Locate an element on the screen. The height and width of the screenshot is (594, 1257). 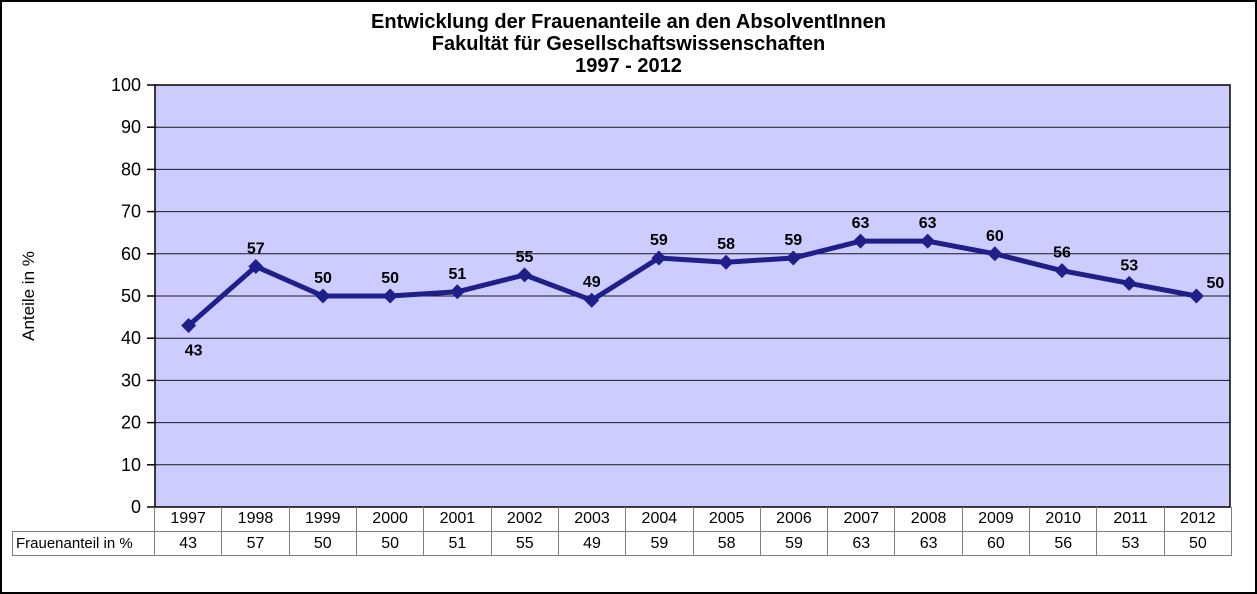
data-label: 58 is located at coordinates (726, 244).